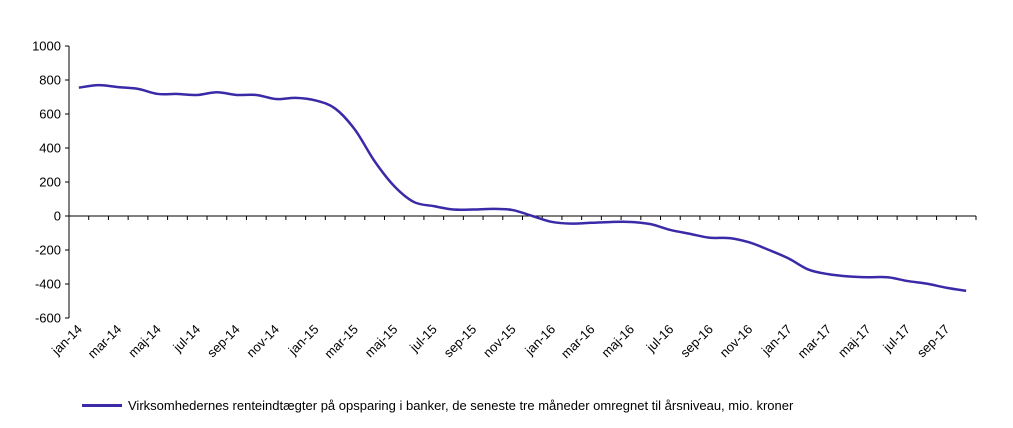 The height and width of the screenshot is (428, 1013). Describe the element at coordinates (660, 339) in the screenshot. I see `x-tick-label: jul-16` at that location.